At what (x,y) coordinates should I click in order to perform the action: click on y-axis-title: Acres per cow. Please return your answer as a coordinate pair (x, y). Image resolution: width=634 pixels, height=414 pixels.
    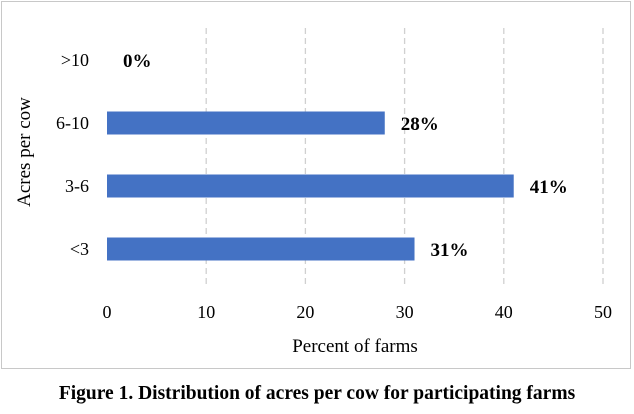
    Looking at the image, I should click on (24, 152).